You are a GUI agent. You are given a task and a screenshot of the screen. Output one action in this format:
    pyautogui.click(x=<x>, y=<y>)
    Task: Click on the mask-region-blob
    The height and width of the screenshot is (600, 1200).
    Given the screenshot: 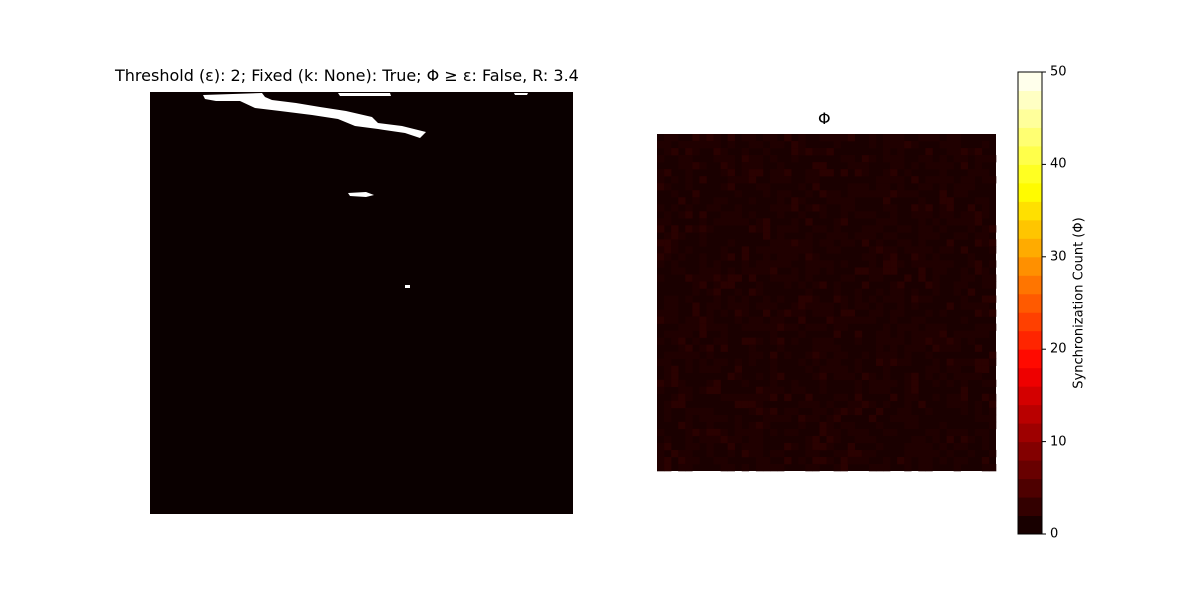 What is the action you would take?
    pyautogui.click(x=361, y=194)
    